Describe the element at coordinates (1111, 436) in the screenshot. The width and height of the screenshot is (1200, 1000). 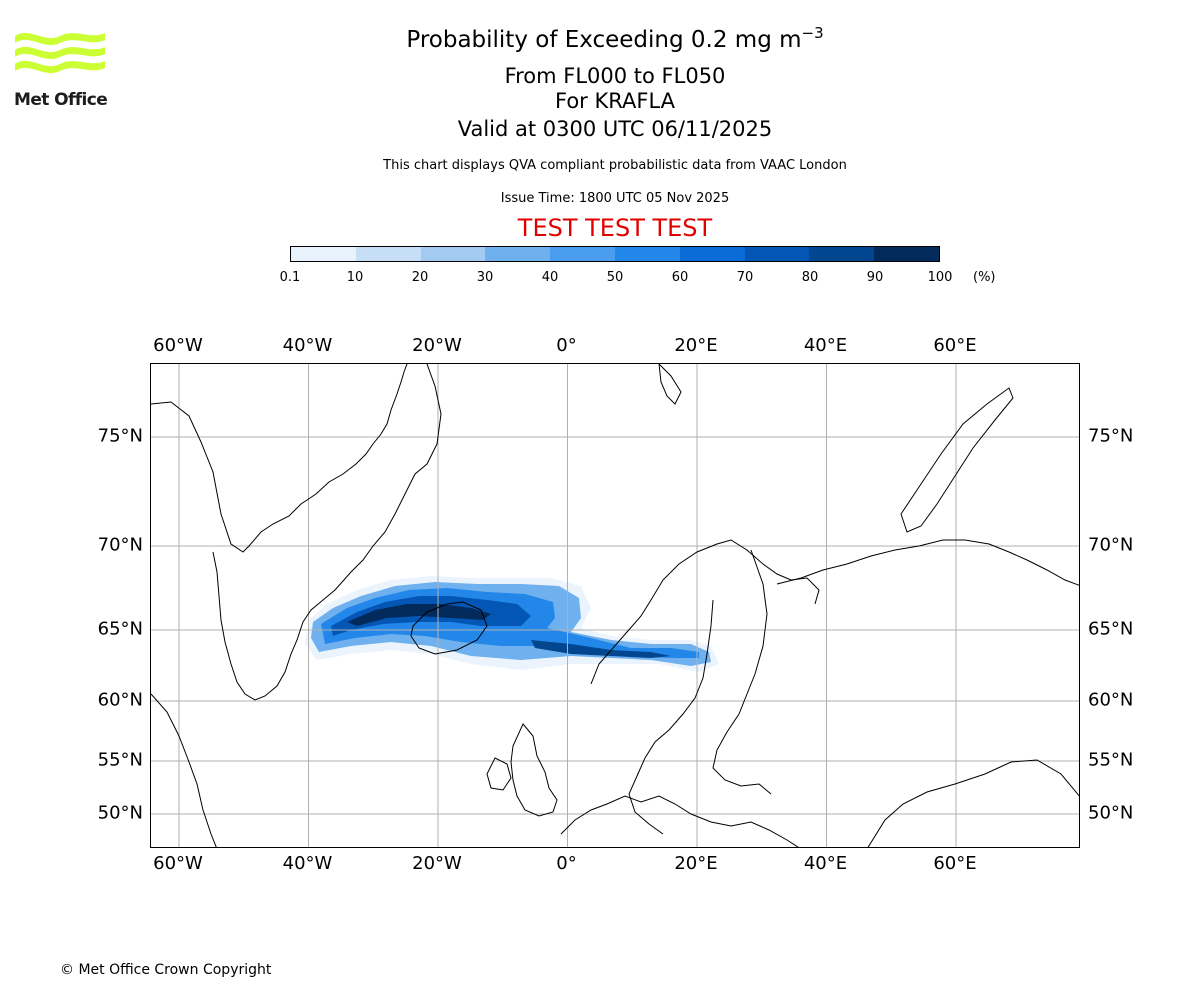
I see `latitude-label-right: 75°N` at that location.